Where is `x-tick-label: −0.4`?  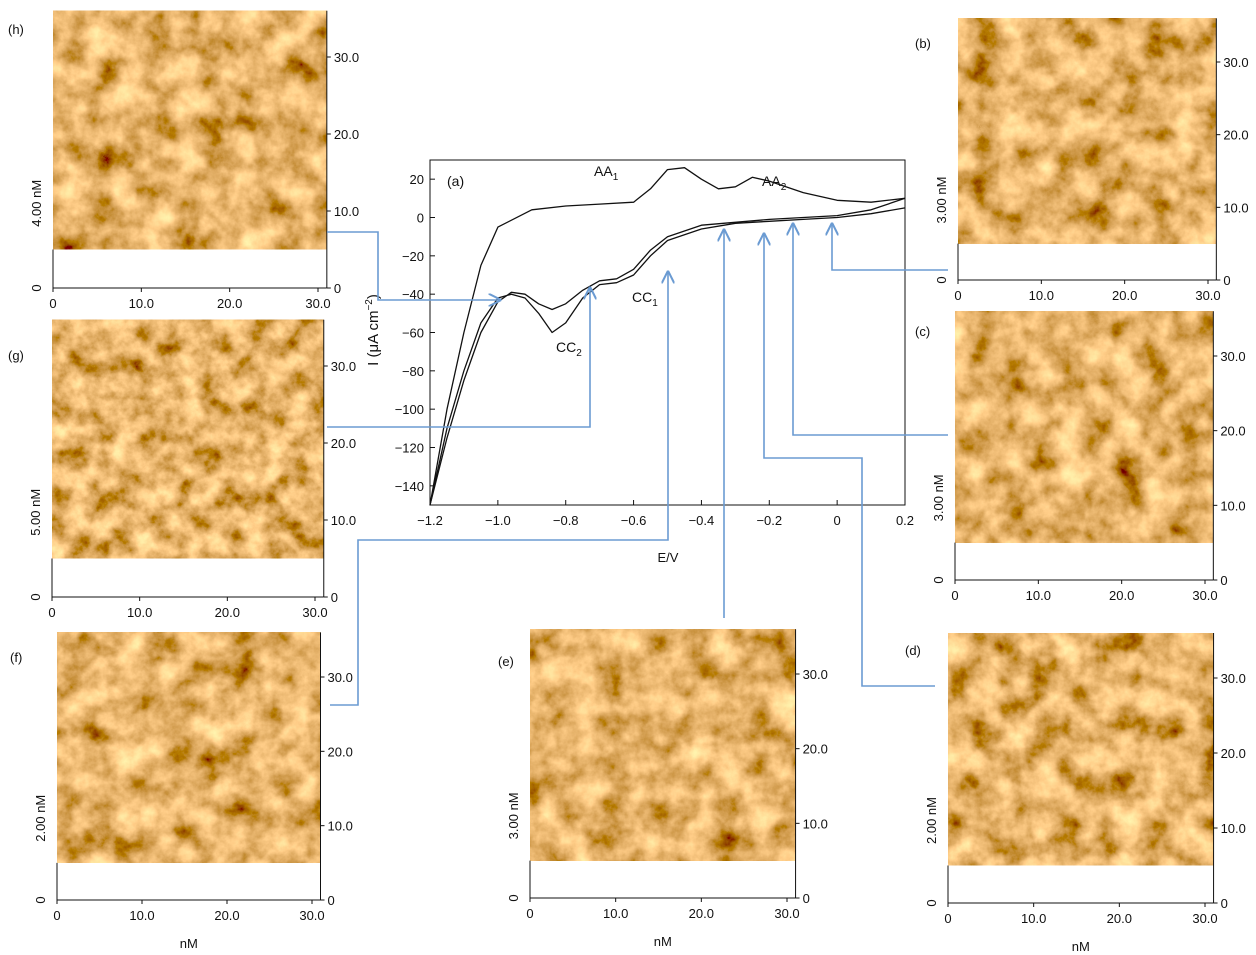 x-tick-label: −0.4 is located at coordinates (702, 520).